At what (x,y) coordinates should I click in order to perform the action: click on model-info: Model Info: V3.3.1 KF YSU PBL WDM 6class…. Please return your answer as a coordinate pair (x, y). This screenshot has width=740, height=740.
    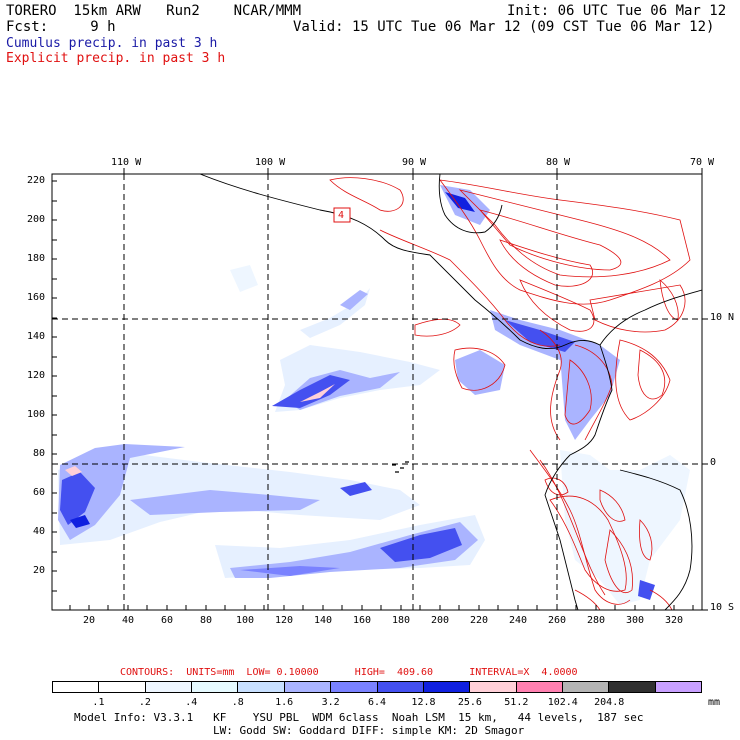
    Looking at the image, I should click on (359, 717).